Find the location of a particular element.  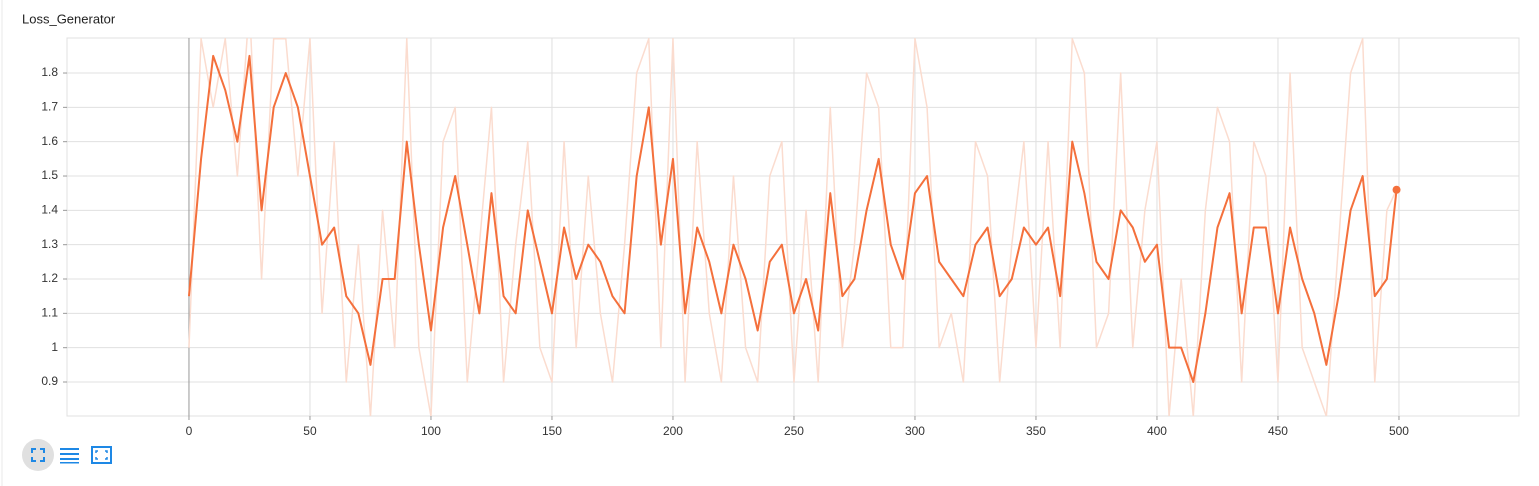

x-tick-label: 0 is located at coordinates (189, 431).